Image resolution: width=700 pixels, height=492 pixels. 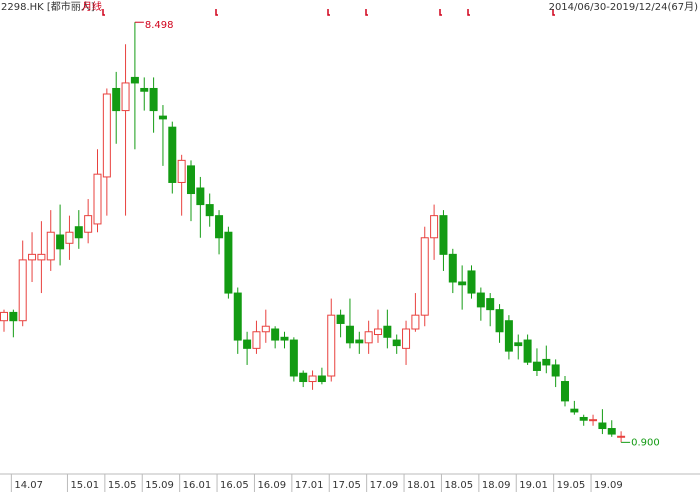 I want to click on date-range: 2014/06/30-2019/12/24(67月), so click(x=624, y=7).